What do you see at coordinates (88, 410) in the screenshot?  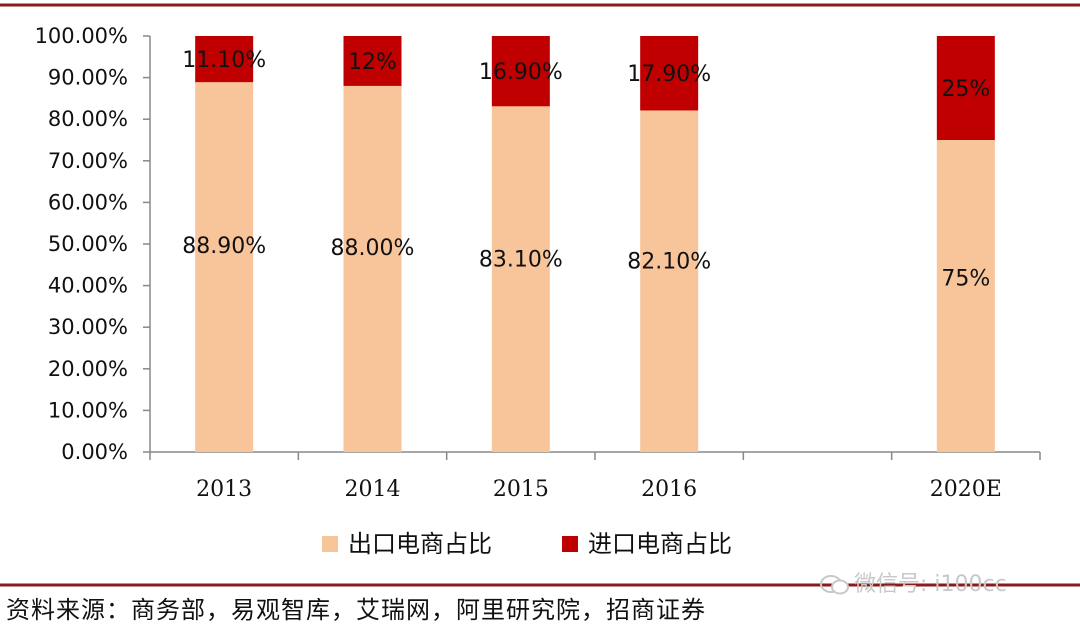 I see `y-tick-label: 10.00%` at bounding box center [88, 410].